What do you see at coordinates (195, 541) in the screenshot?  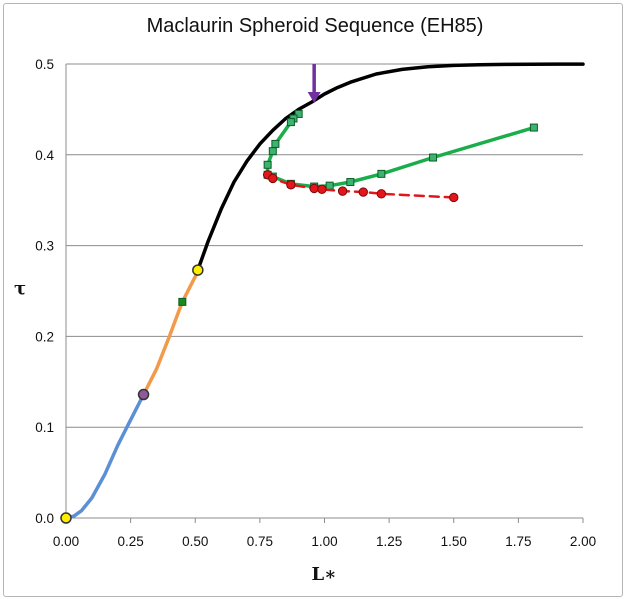 I see `x-tick-label: 0.50` at bounding box center [195, 541].